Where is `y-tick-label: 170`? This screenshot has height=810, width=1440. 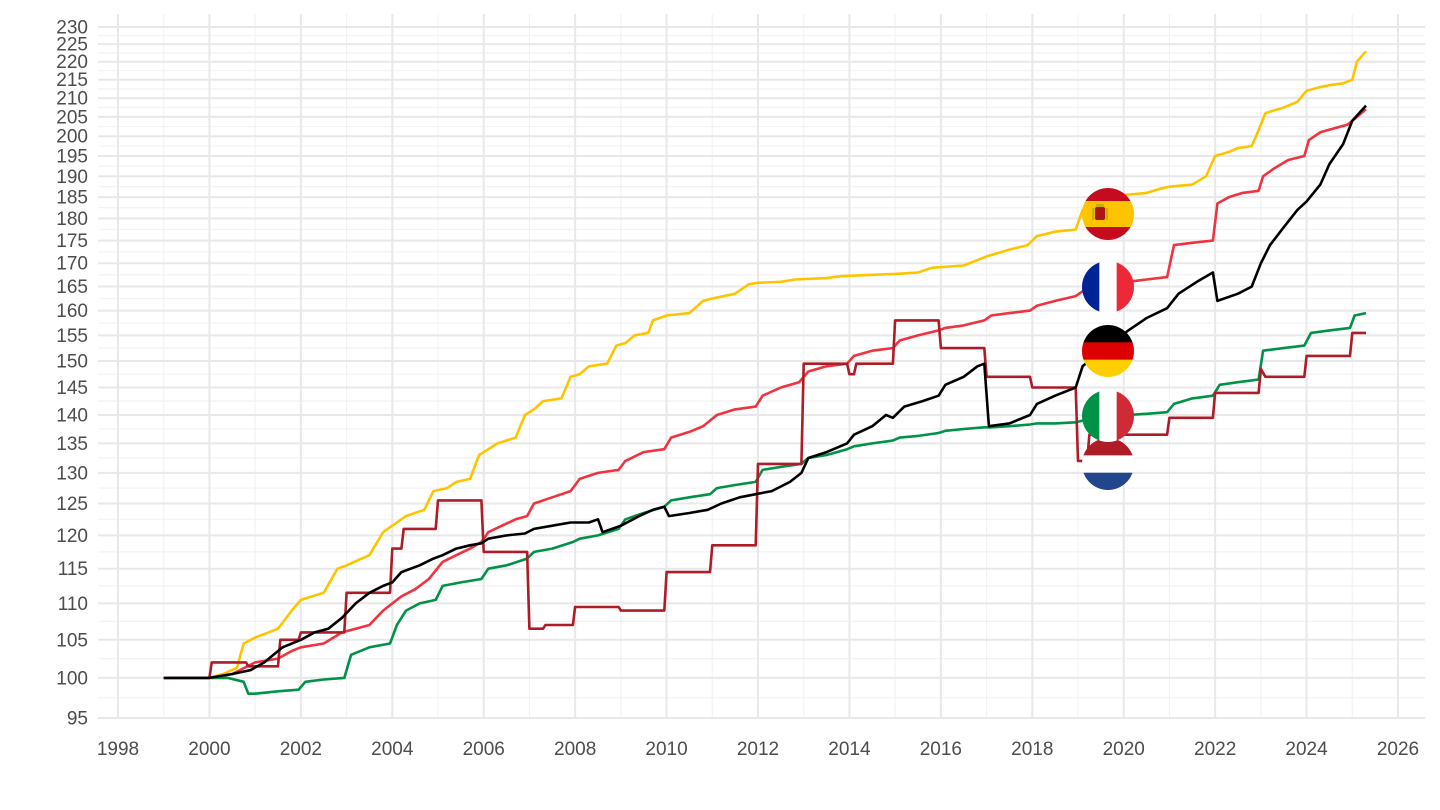 y-tick-label: 170 is located at coordinates (72, 264).